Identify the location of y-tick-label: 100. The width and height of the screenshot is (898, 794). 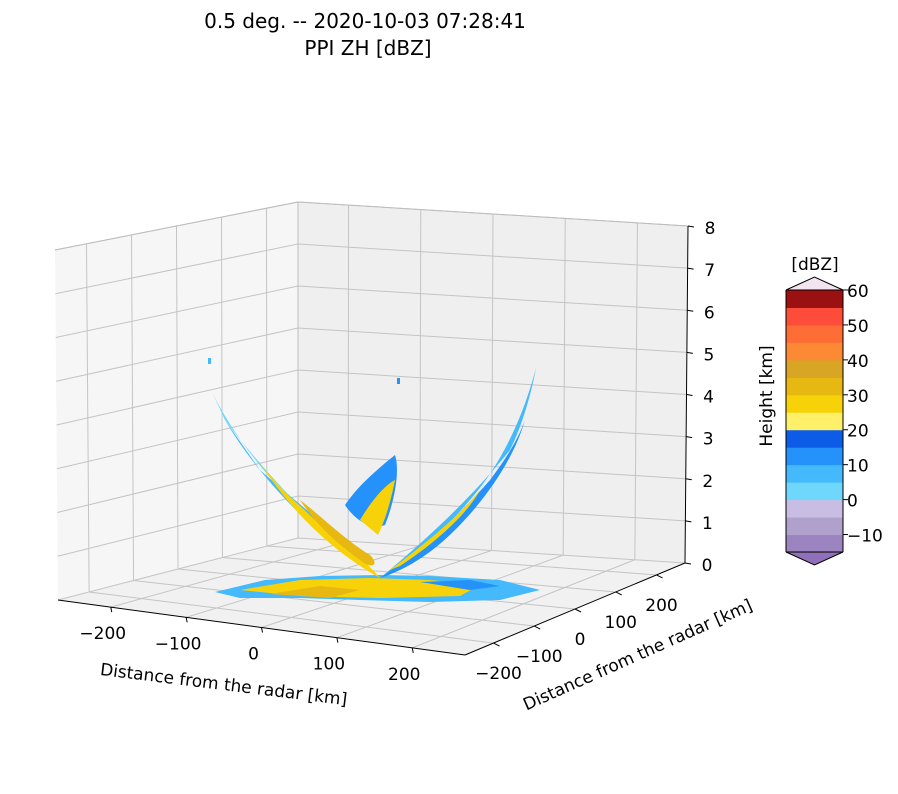
(621, 623).